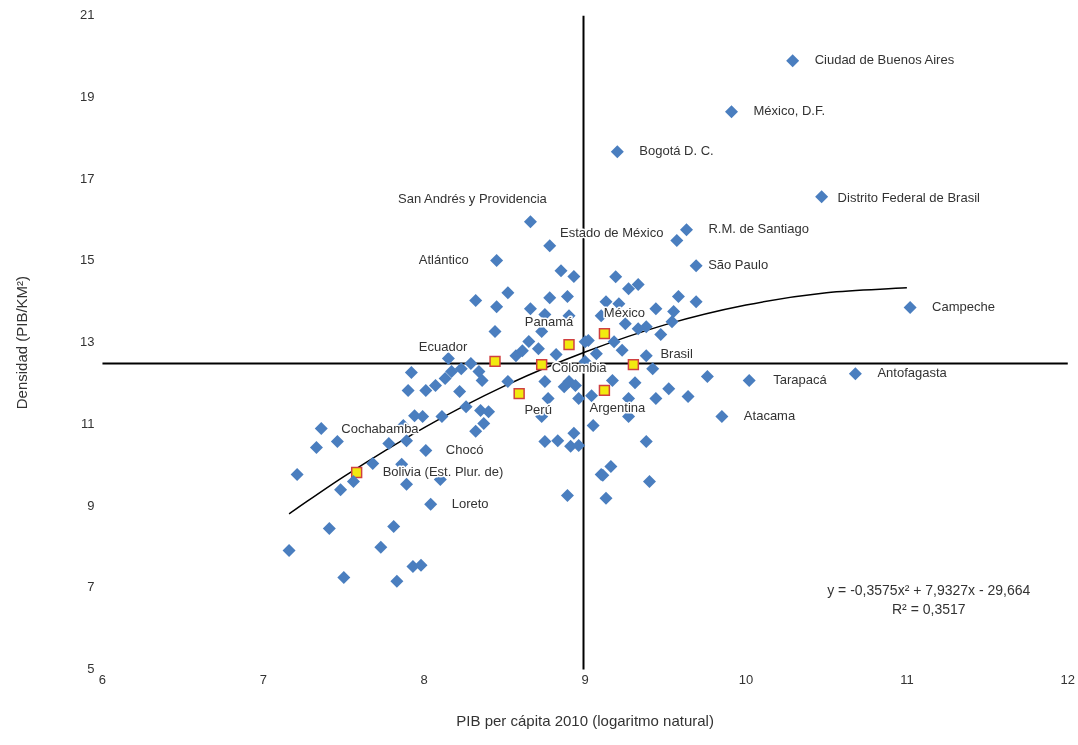 The height and width of the screenshot is (745, 1078). I want to click on annotation: Antofagasta, so click(912, 373).